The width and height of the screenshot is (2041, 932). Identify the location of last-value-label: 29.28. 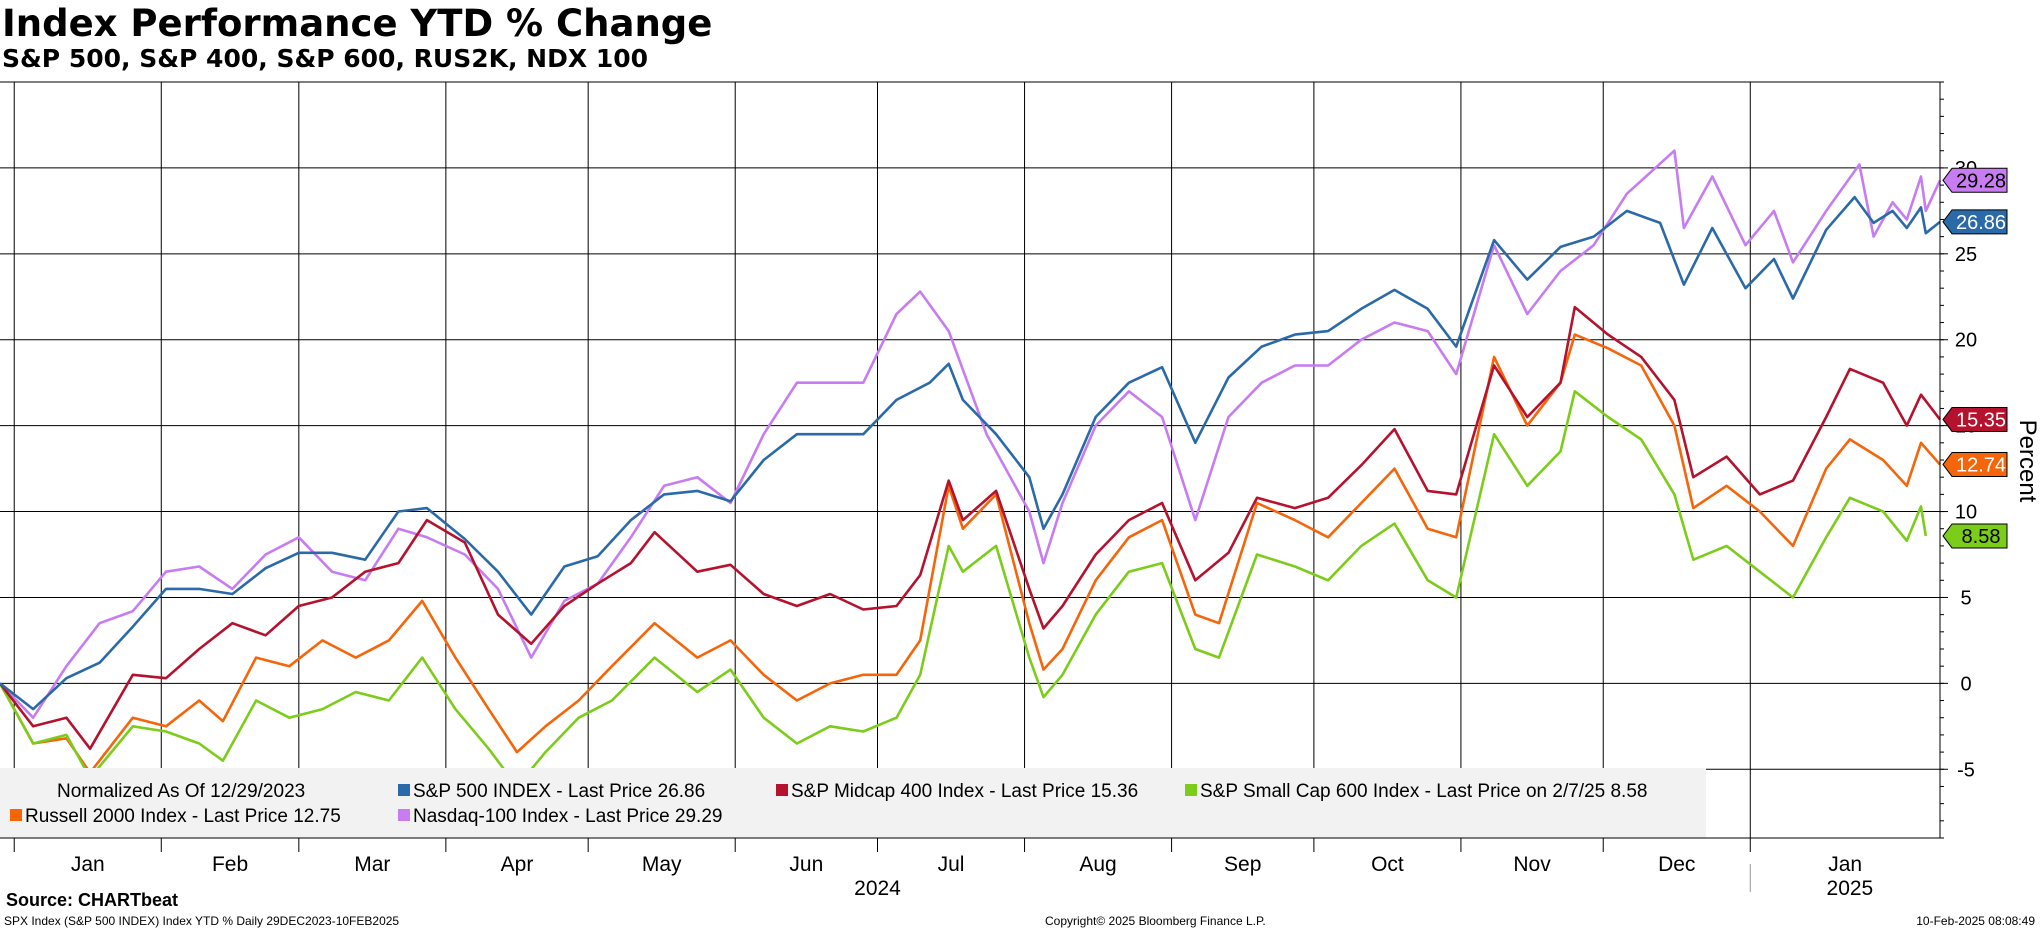
(1981, 181).